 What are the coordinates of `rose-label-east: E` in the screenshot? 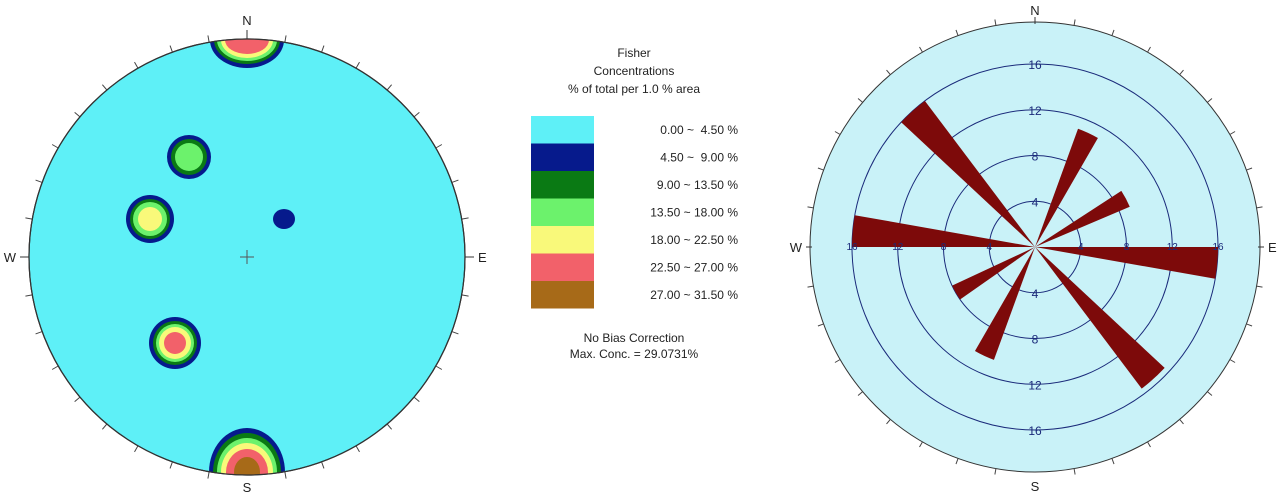 It's located at (1272, 247).